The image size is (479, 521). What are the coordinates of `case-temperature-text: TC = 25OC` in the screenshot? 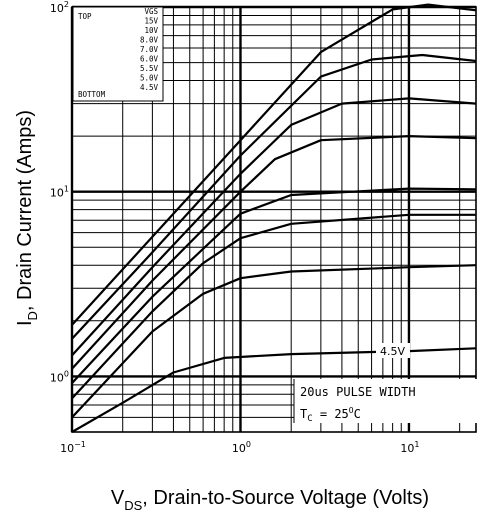 It's located at (330, 415).